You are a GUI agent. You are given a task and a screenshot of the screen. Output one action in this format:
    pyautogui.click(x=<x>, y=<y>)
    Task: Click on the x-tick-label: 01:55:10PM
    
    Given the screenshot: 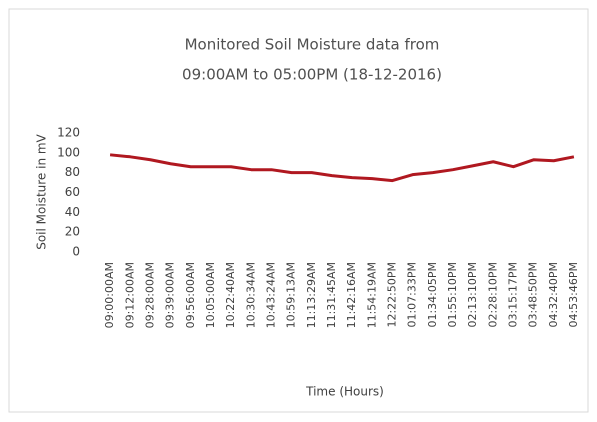 What is the action you would take?
    pyautogui.click(x=452, y=295)
    